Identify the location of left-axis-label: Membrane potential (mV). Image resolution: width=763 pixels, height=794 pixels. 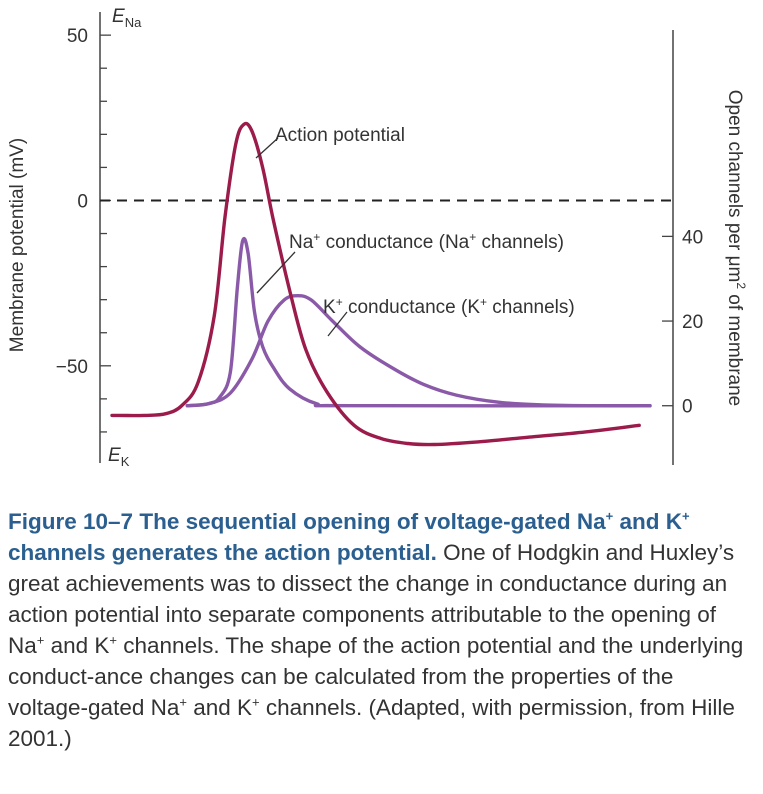
(17, 245).